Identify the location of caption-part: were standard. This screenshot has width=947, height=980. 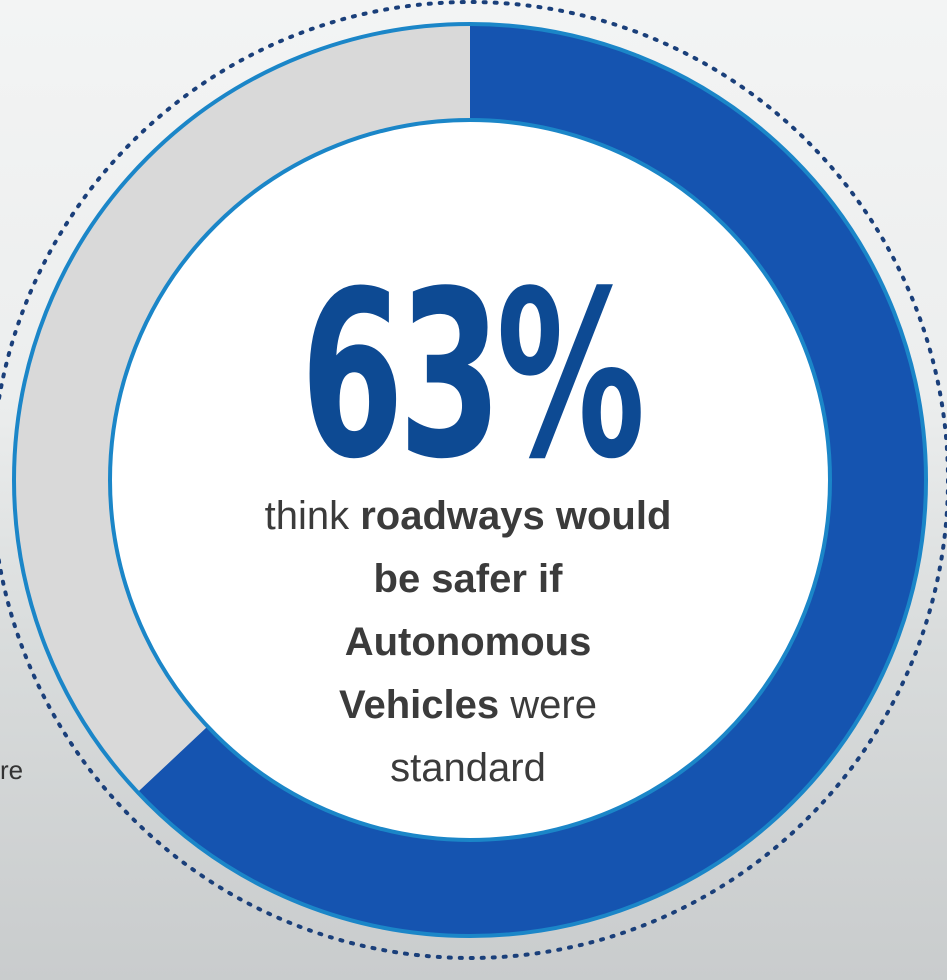
(493, 736).